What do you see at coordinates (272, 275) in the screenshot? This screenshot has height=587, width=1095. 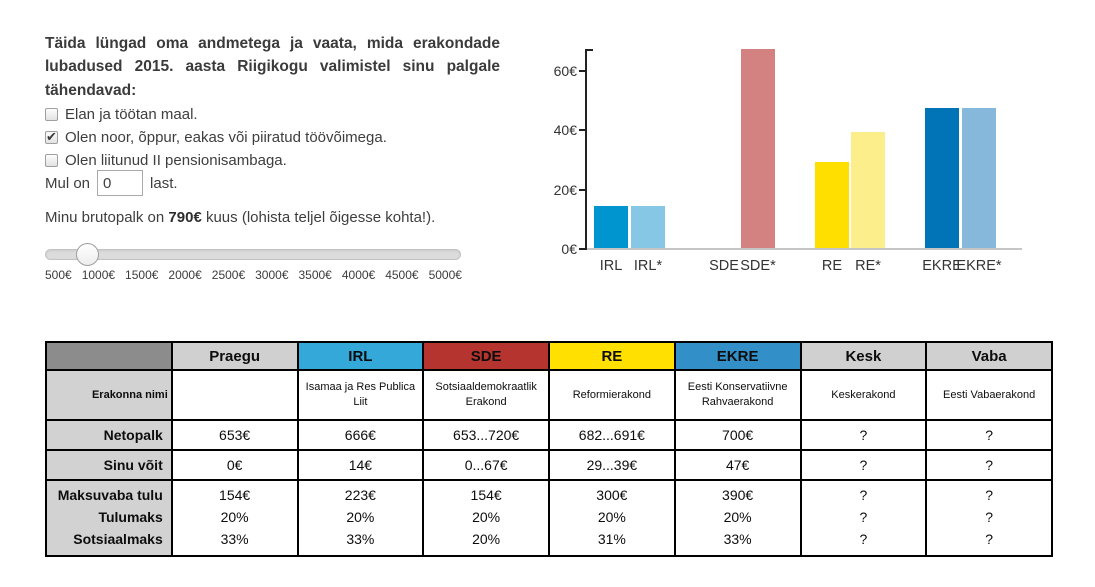 I see `slider-tick-label: 3000€` at bounding box center [272, 275].